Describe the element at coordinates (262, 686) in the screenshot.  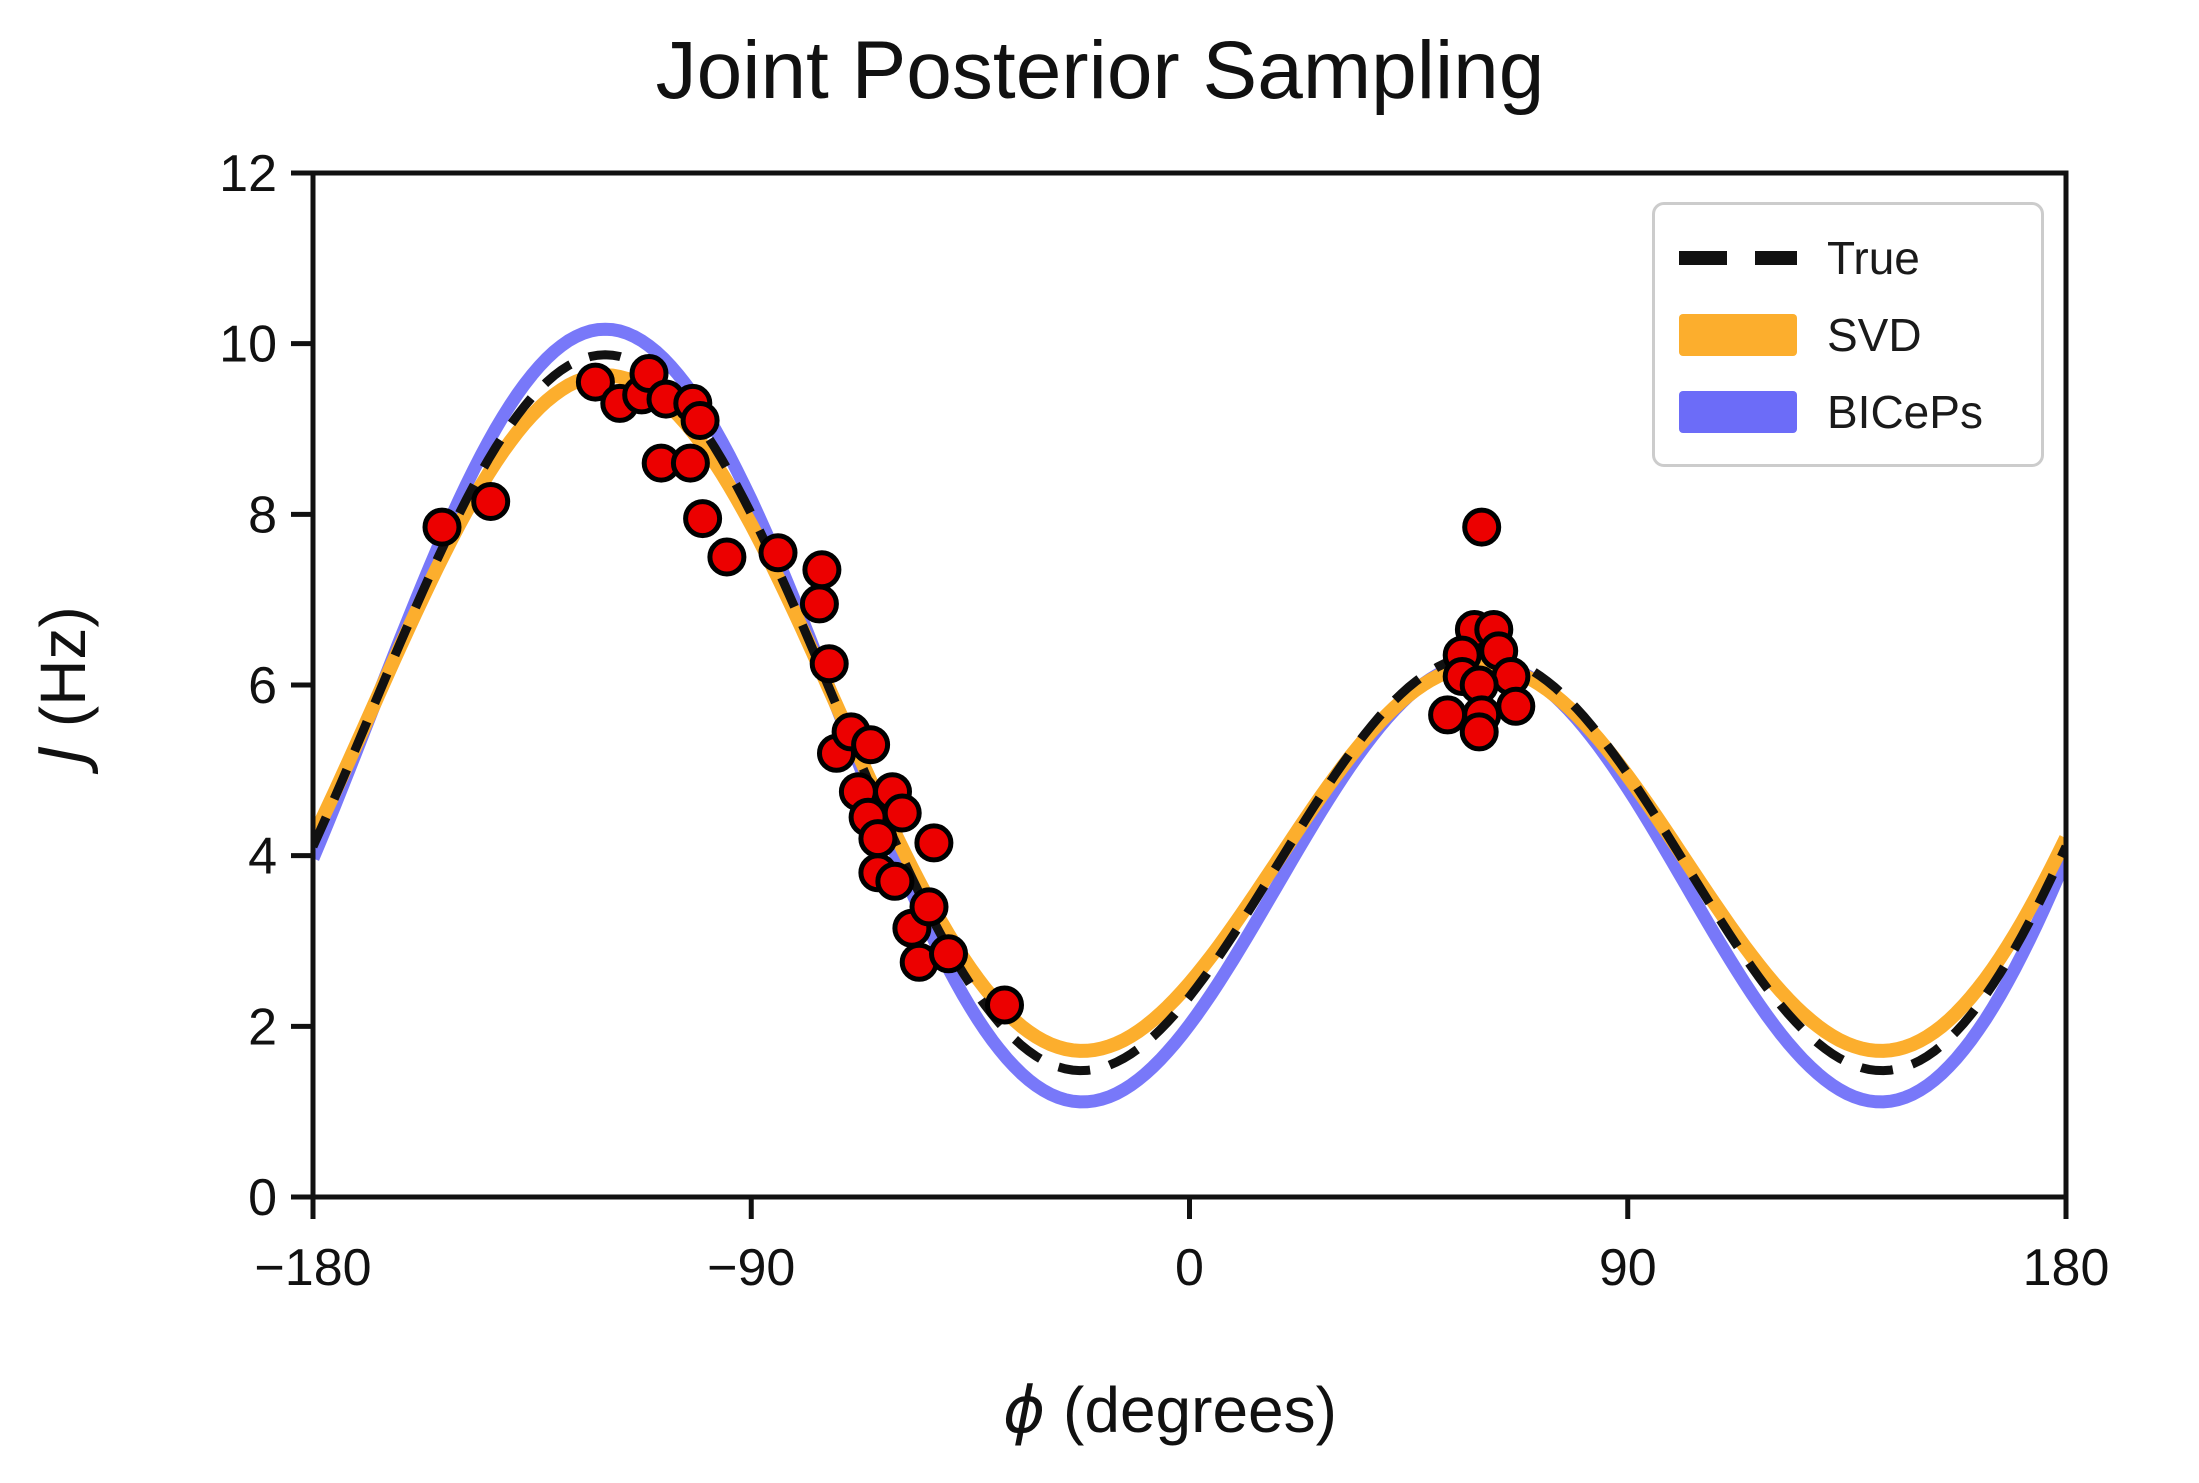
I see `y-tick-label: 6` at that location.